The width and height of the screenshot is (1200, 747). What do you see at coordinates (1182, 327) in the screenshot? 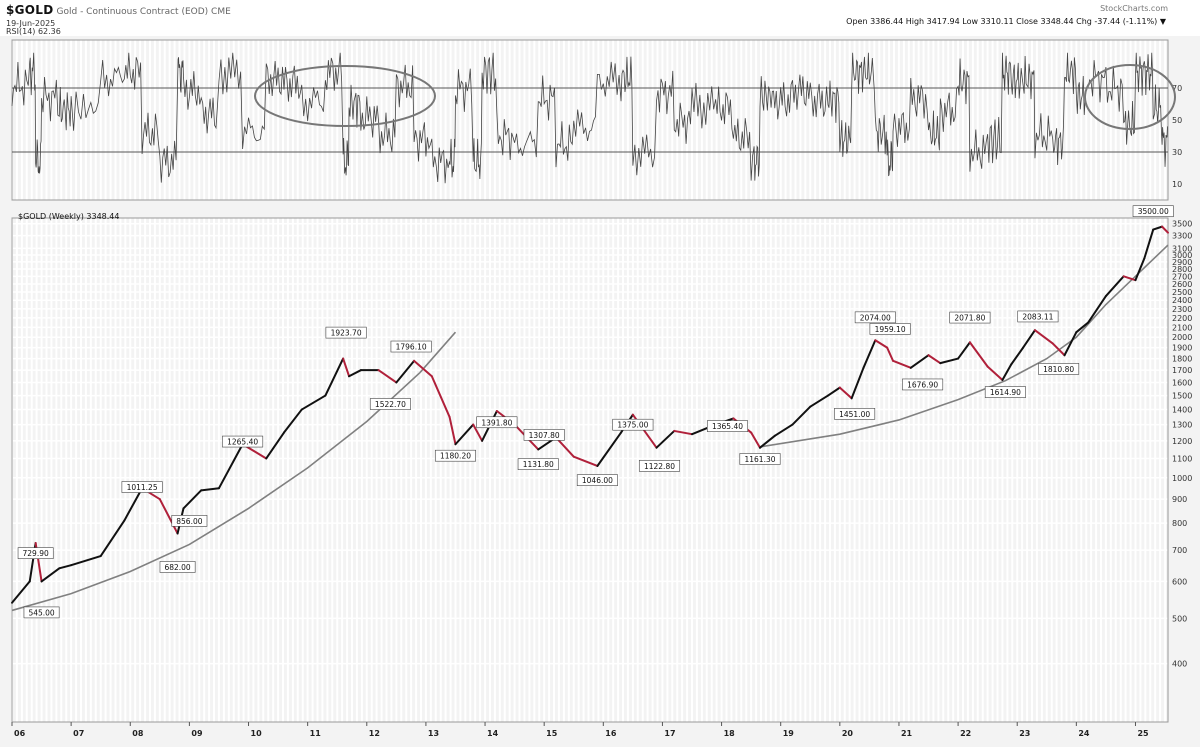
I see `y-tick-label: 2100` at bounding box center [1182, 327].